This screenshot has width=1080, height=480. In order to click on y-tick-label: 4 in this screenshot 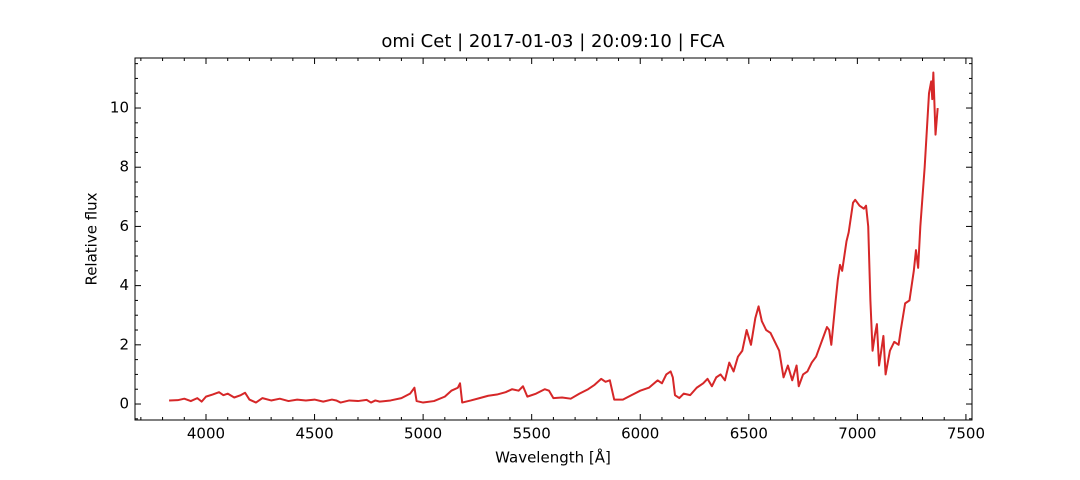, I will do `click(124, 285)`.